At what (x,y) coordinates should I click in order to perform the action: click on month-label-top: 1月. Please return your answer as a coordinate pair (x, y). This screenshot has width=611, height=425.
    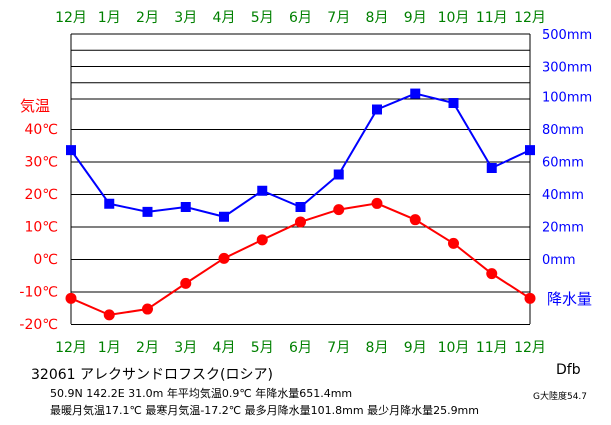
    Looking at the image, I should click on (109, 18).